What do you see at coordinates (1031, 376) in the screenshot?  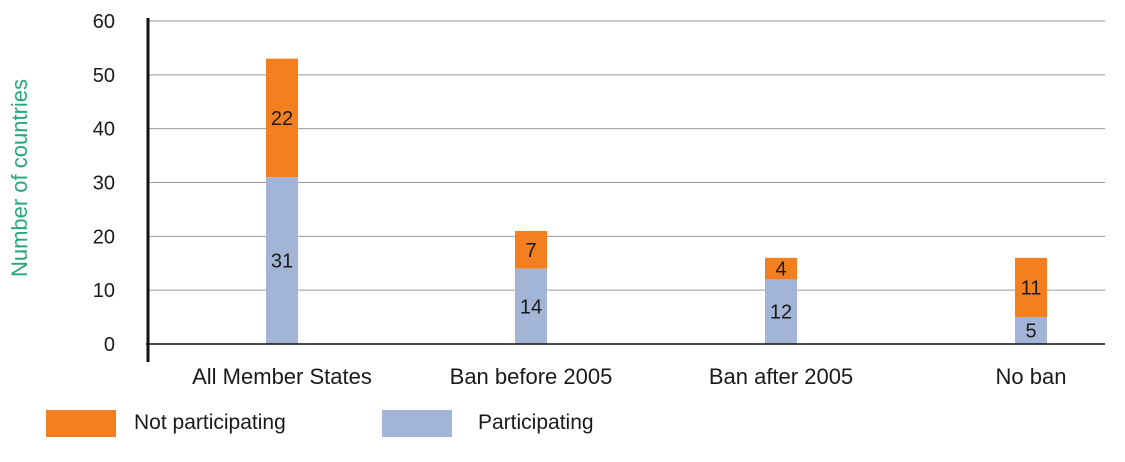 I see `x-tick-label-3: No ban` at bounding box center [1031, 376].